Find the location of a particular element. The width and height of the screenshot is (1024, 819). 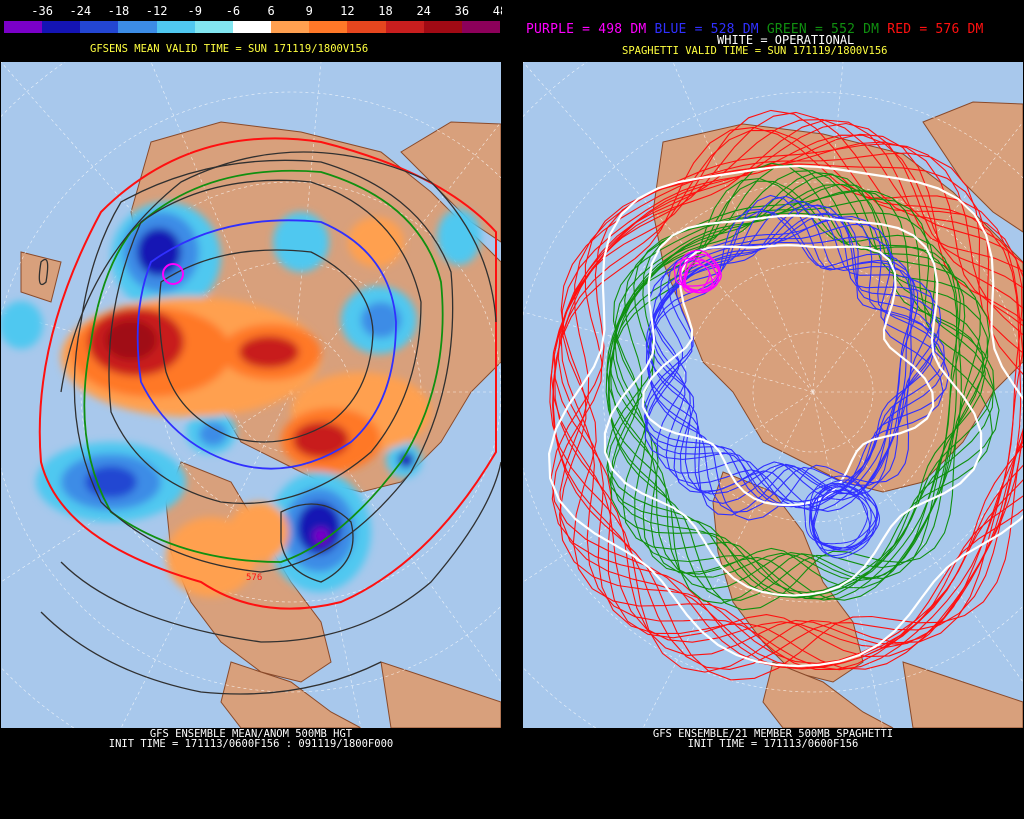

anomaly-colorbar is located at coordinates (252, 27).